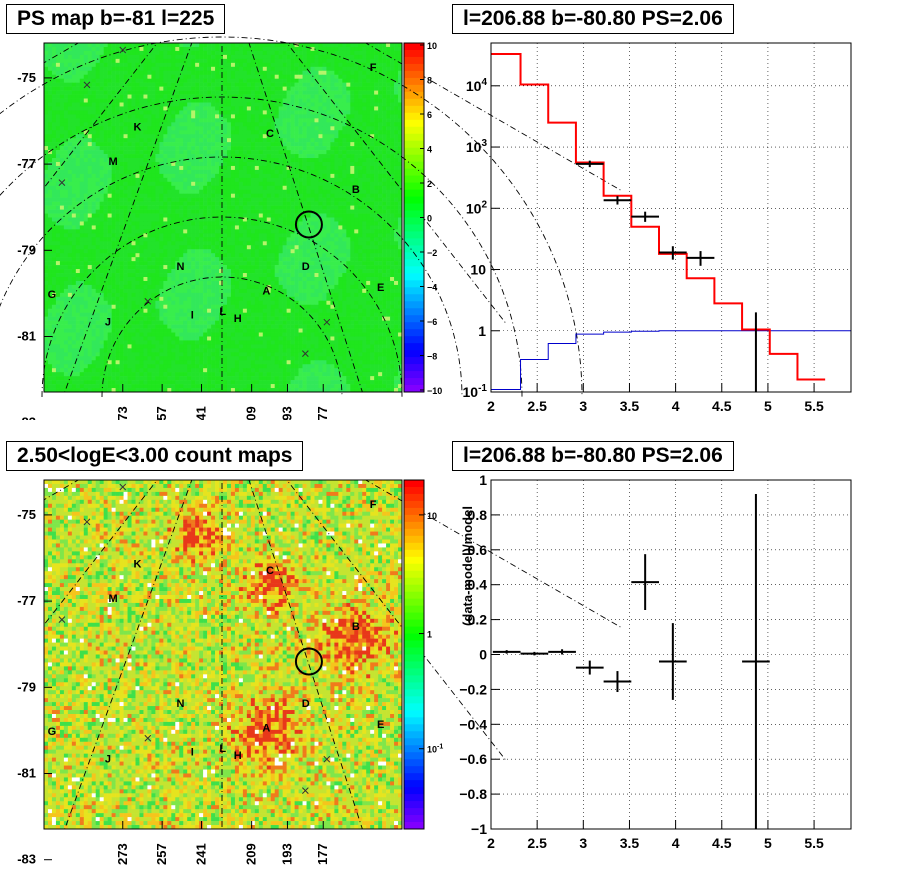 The height and width of the screenshot is (875, 898). I want to click on y-axis-label: (data-model)/model, so click(467, 566).